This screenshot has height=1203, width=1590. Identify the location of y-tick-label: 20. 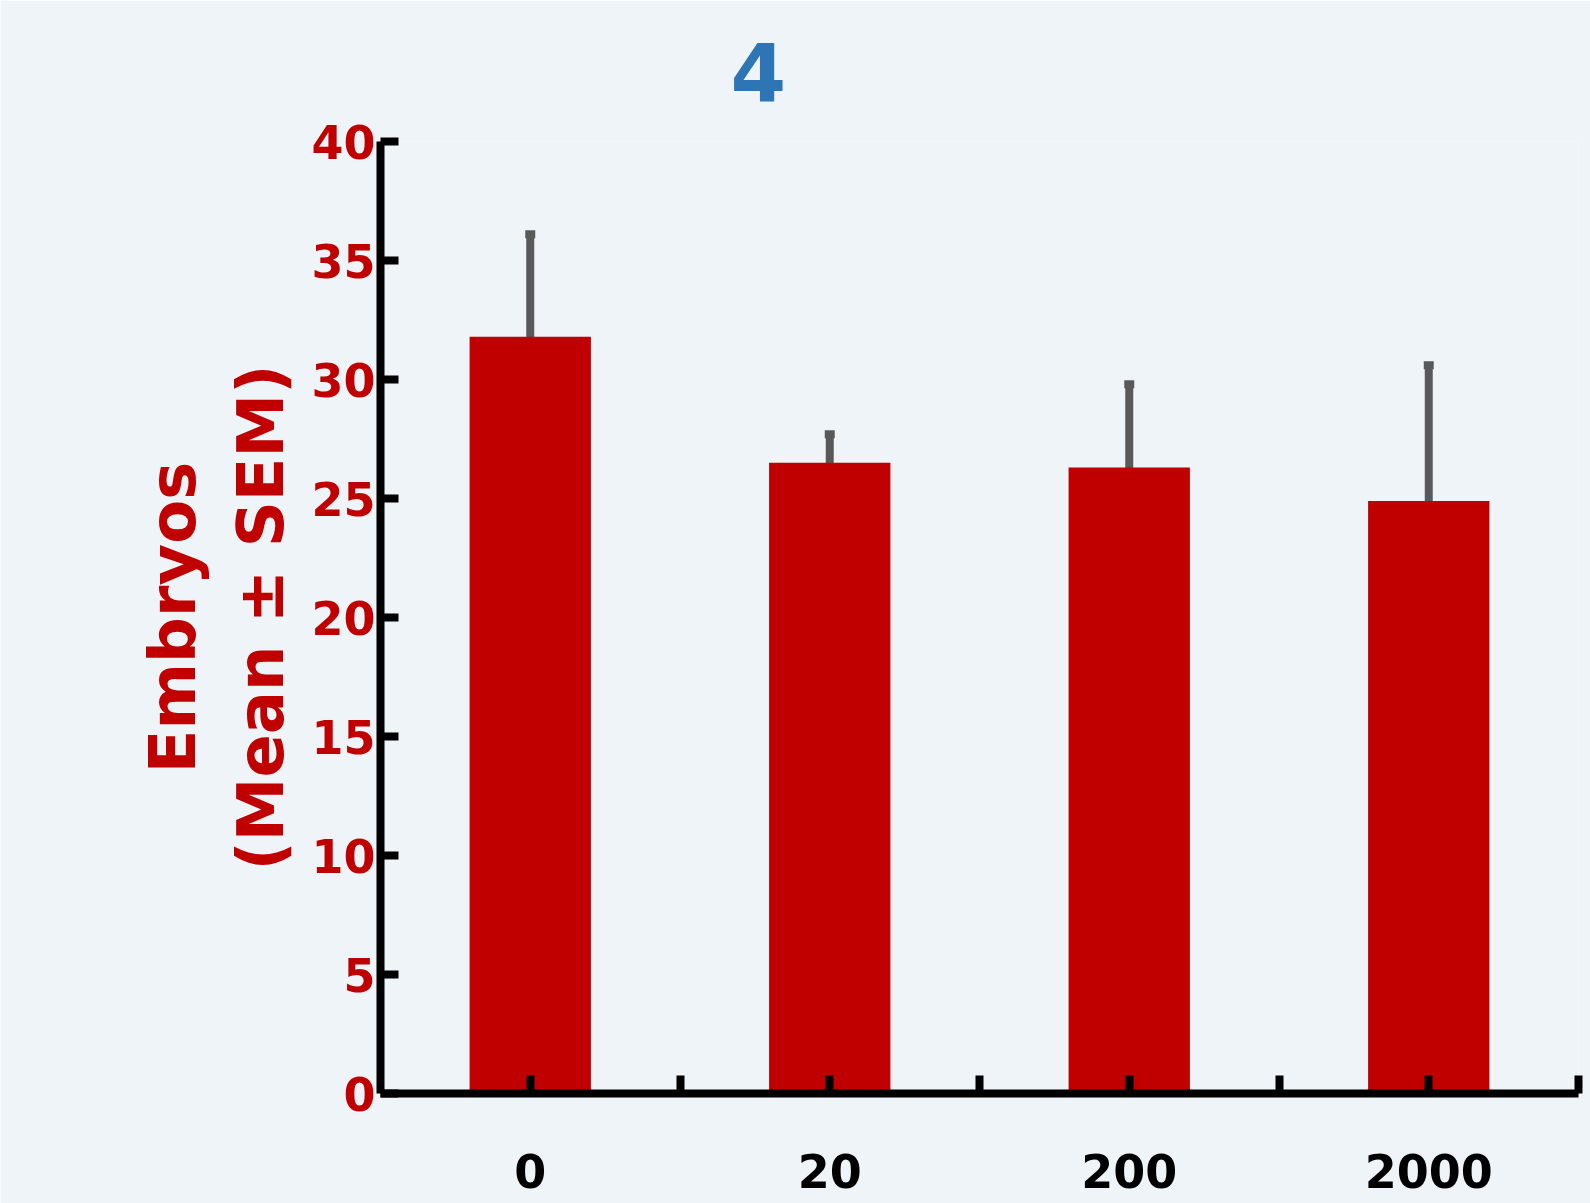
(343, 618).